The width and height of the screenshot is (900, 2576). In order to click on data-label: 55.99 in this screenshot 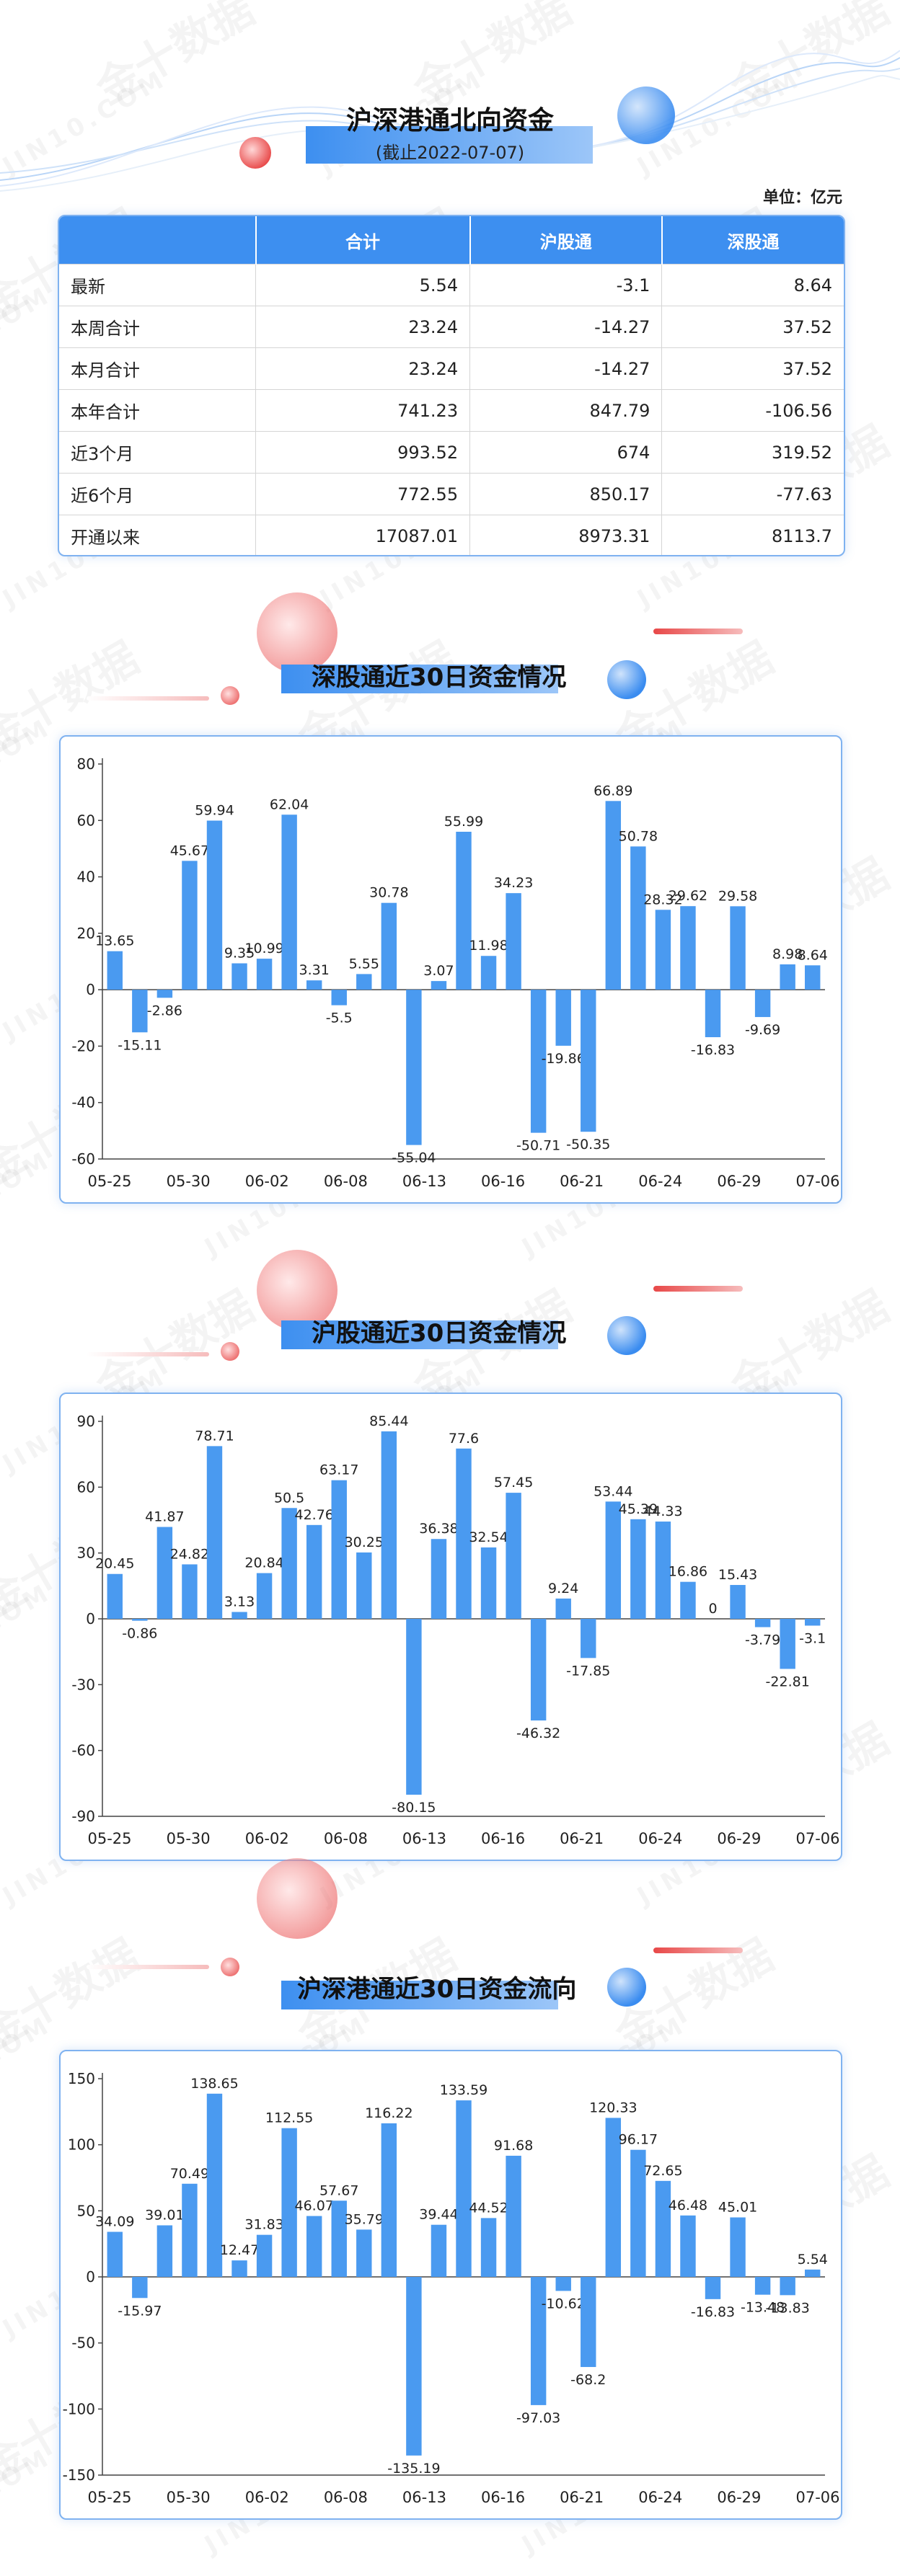, I will do `click(463, 822)`.